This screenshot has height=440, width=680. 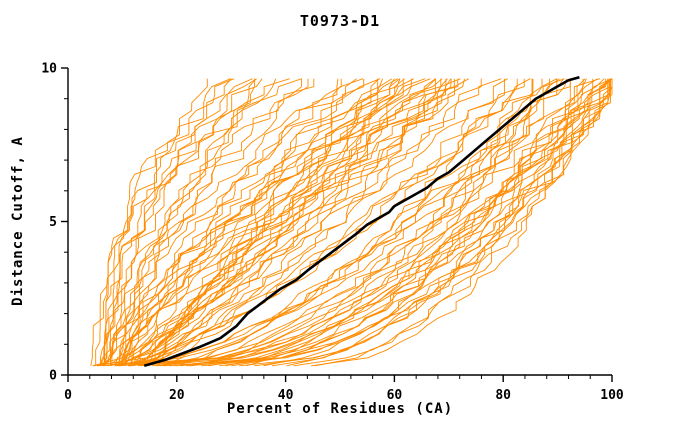 I want to click on x-tick-label: 20, so click(x=177, y=395).